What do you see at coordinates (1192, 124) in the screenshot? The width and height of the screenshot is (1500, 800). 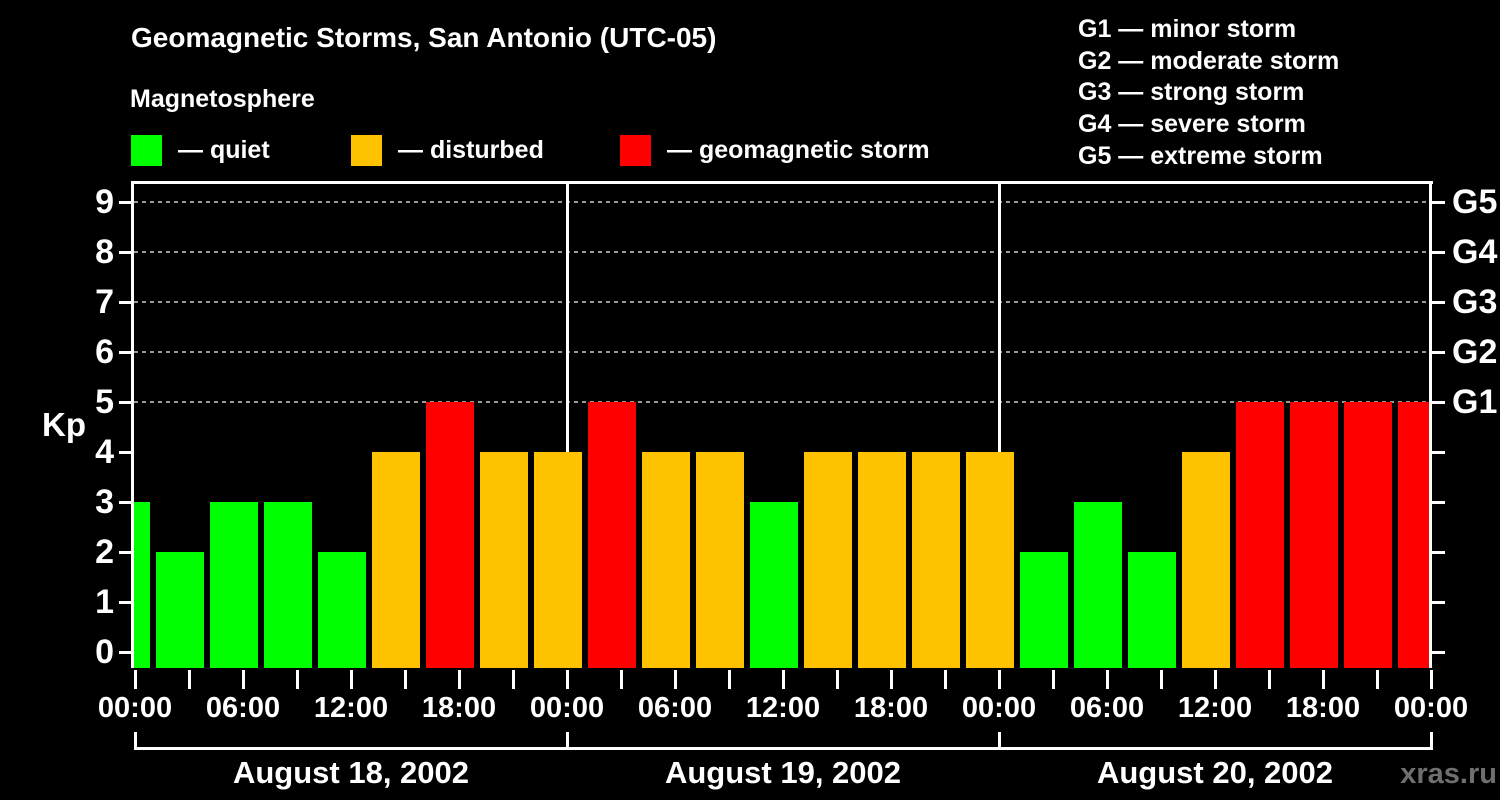 I see `g-scale-legend-item: G4 — severe storm` at bounding box center [1192, 124].